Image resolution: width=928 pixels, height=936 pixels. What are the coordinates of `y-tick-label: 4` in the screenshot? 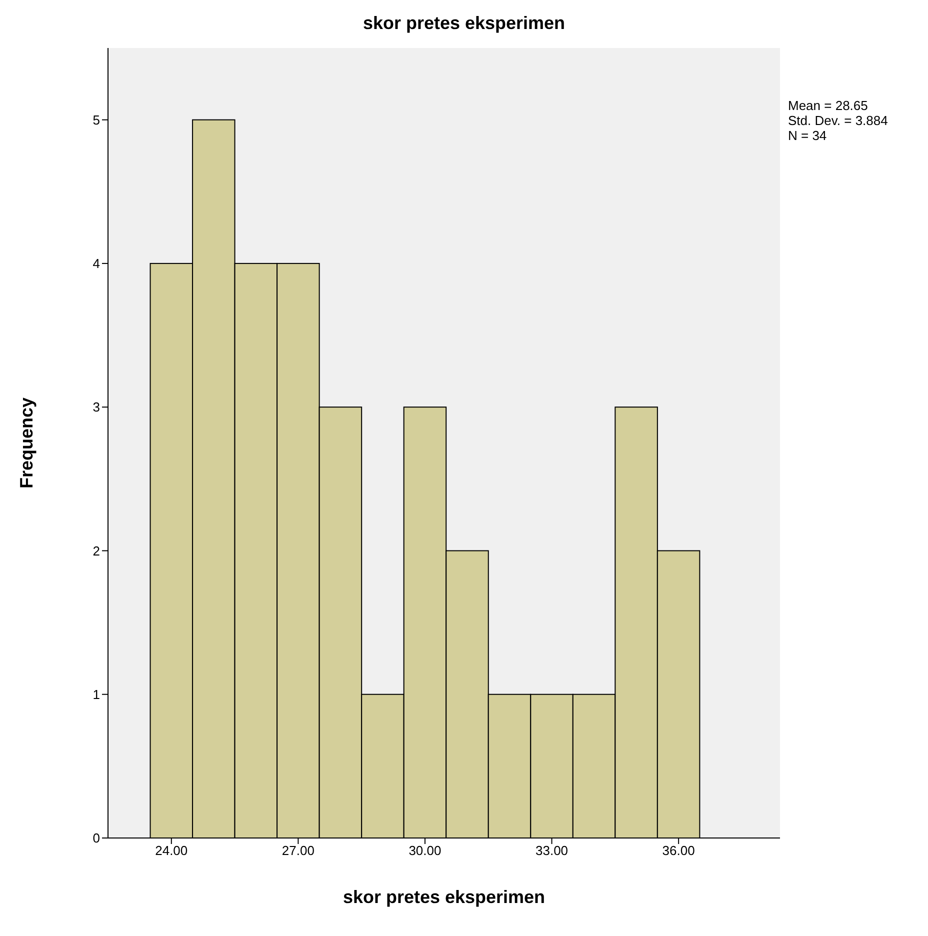 It's located at (96, 264).